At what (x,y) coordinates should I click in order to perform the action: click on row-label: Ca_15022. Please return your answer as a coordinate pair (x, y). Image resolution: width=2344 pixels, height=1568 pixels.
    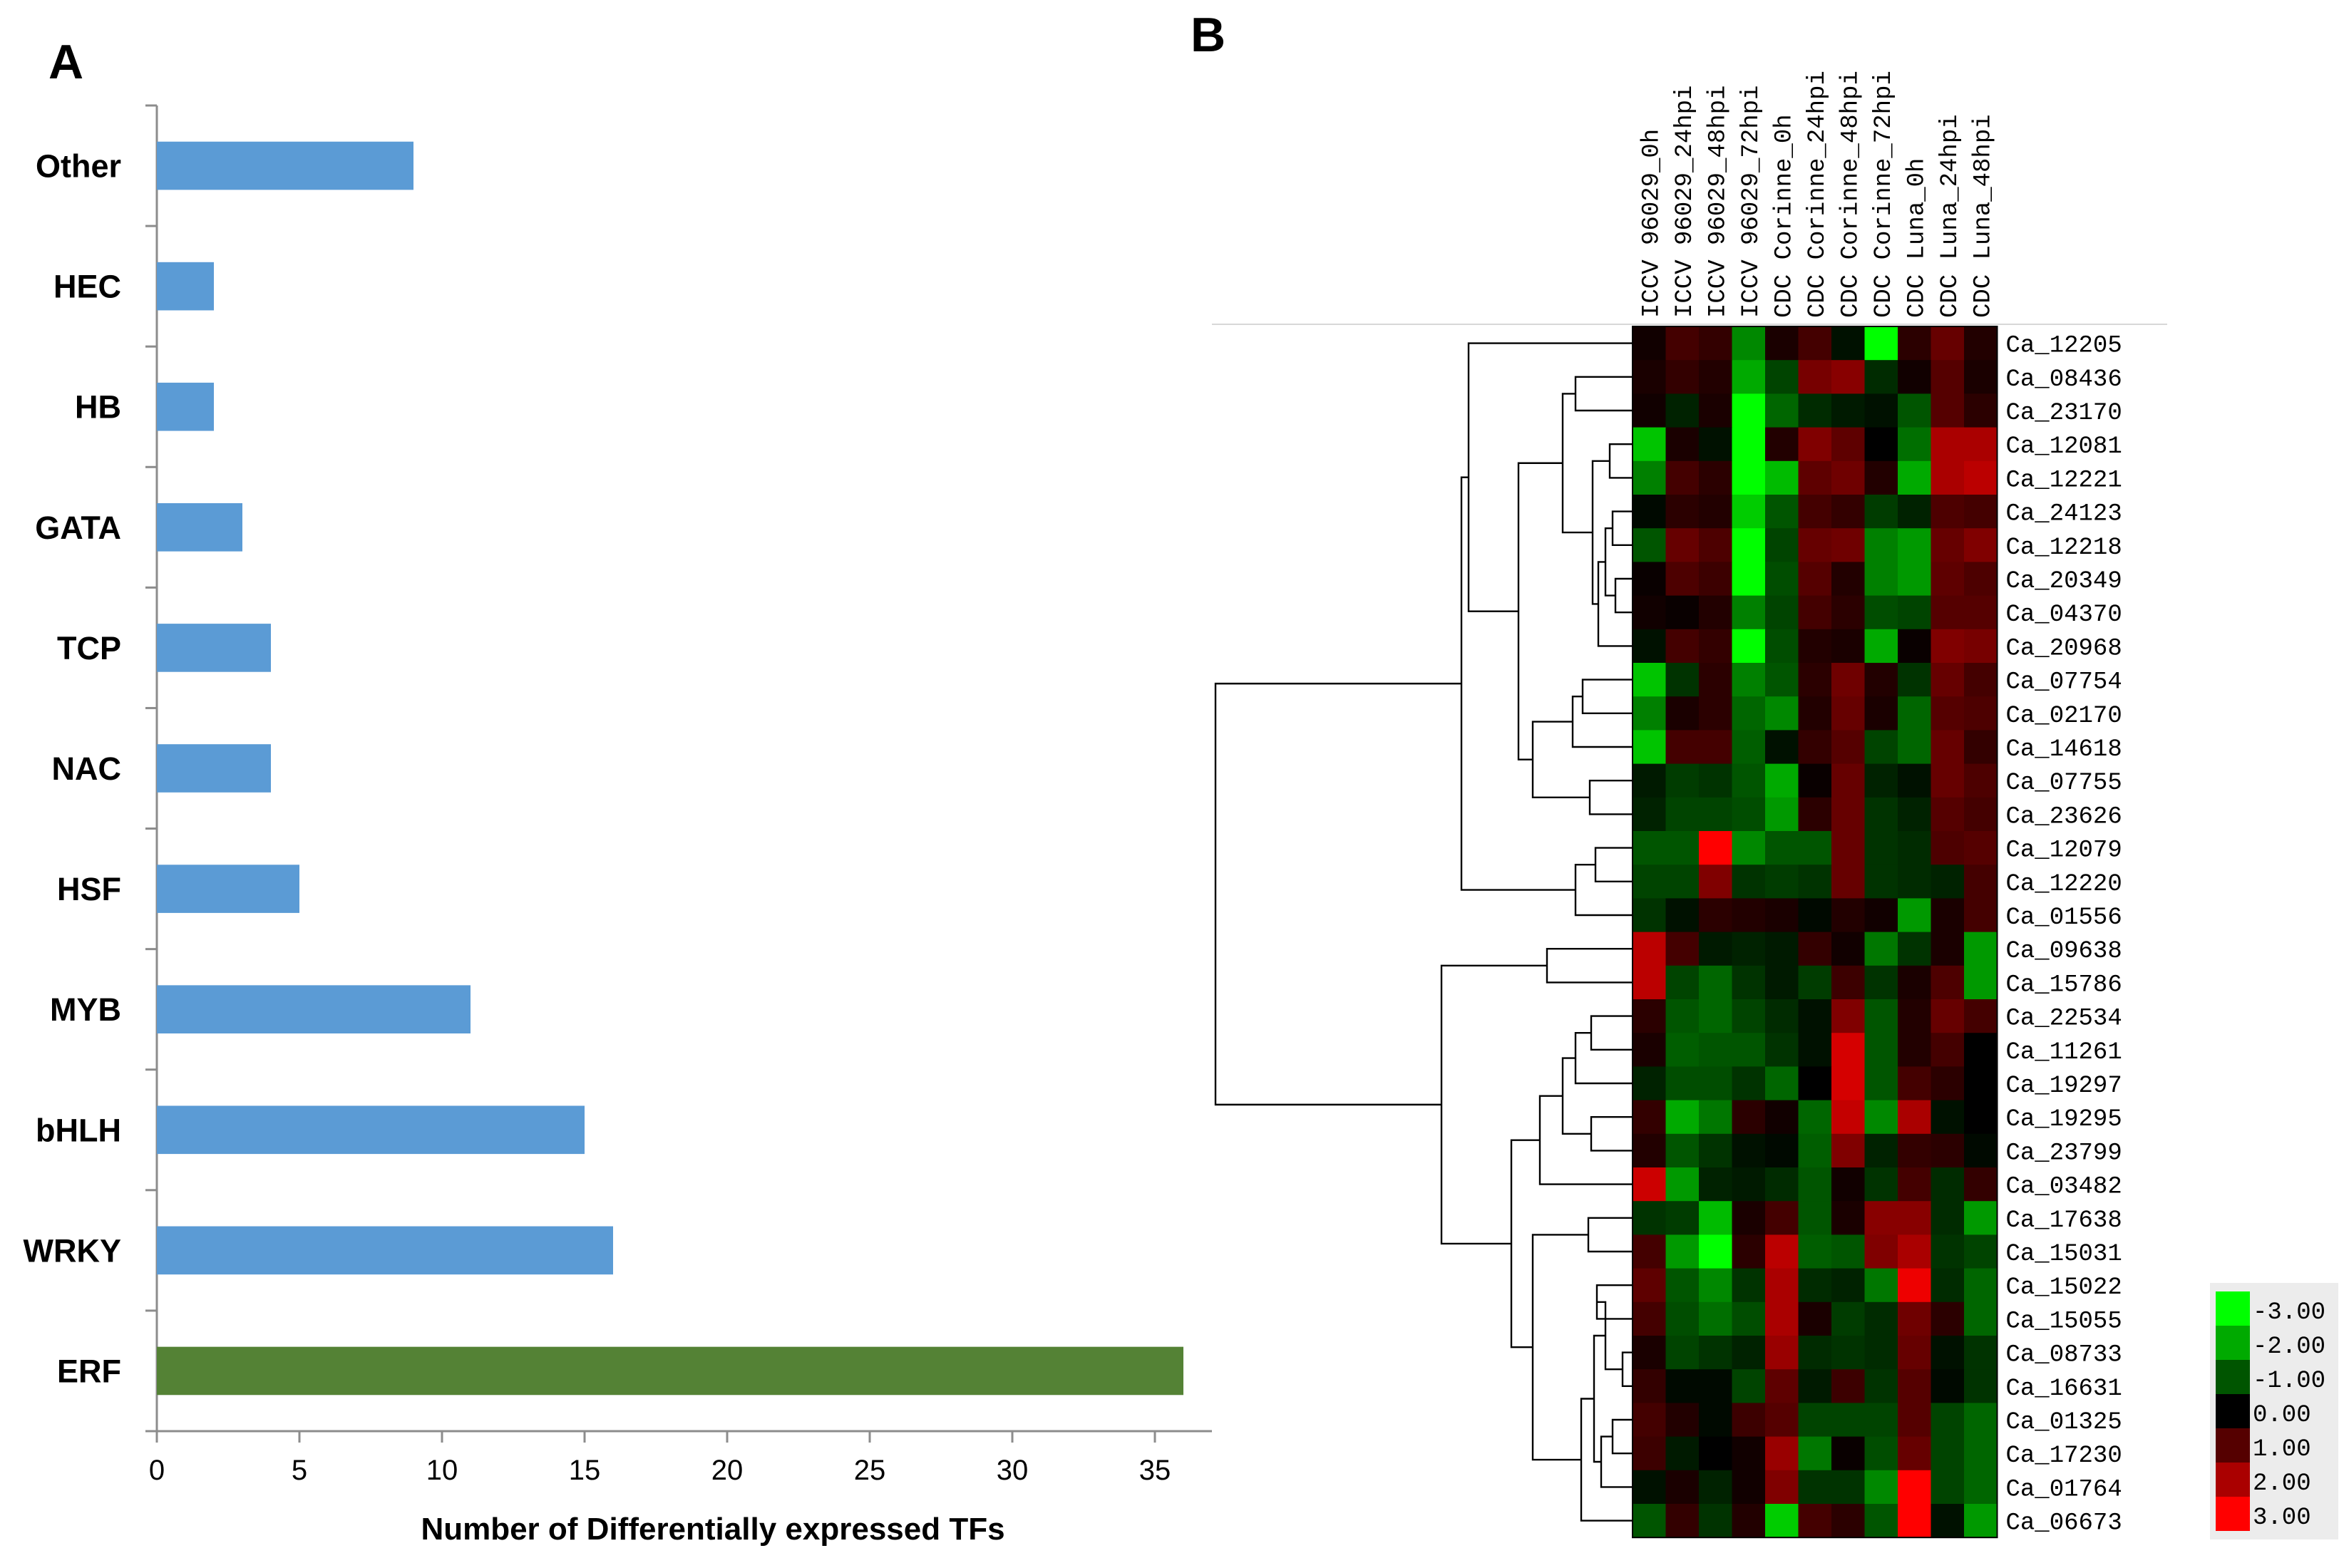
    Looking at the image, I should click on (2064, 1287).